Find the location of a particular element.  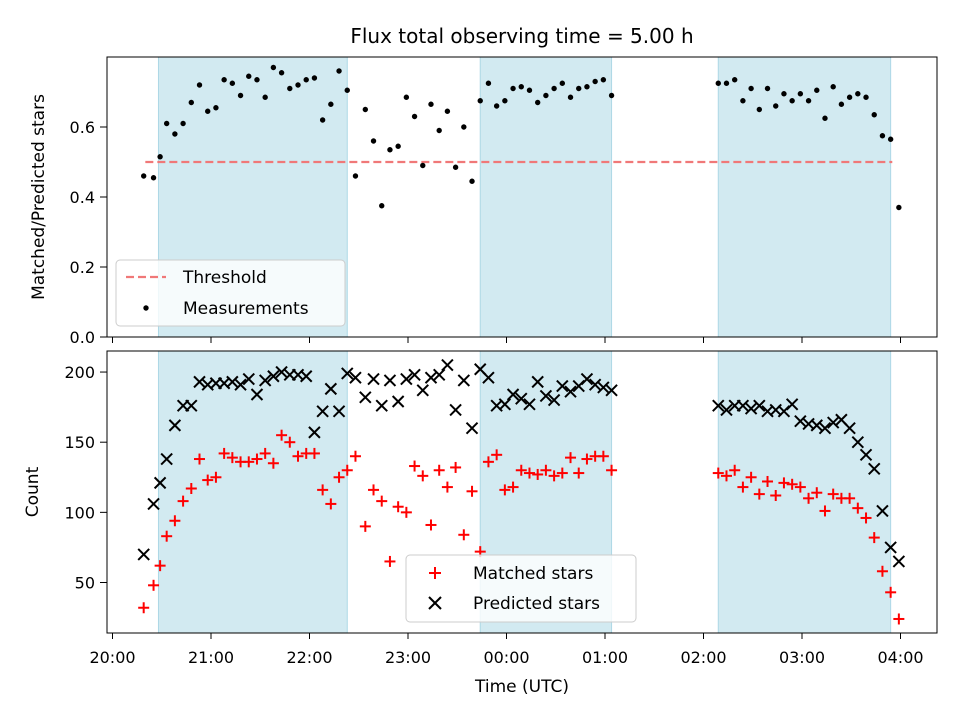

bottom-legend: Matched stars Predicted stars is located at coordinates (521, 588).